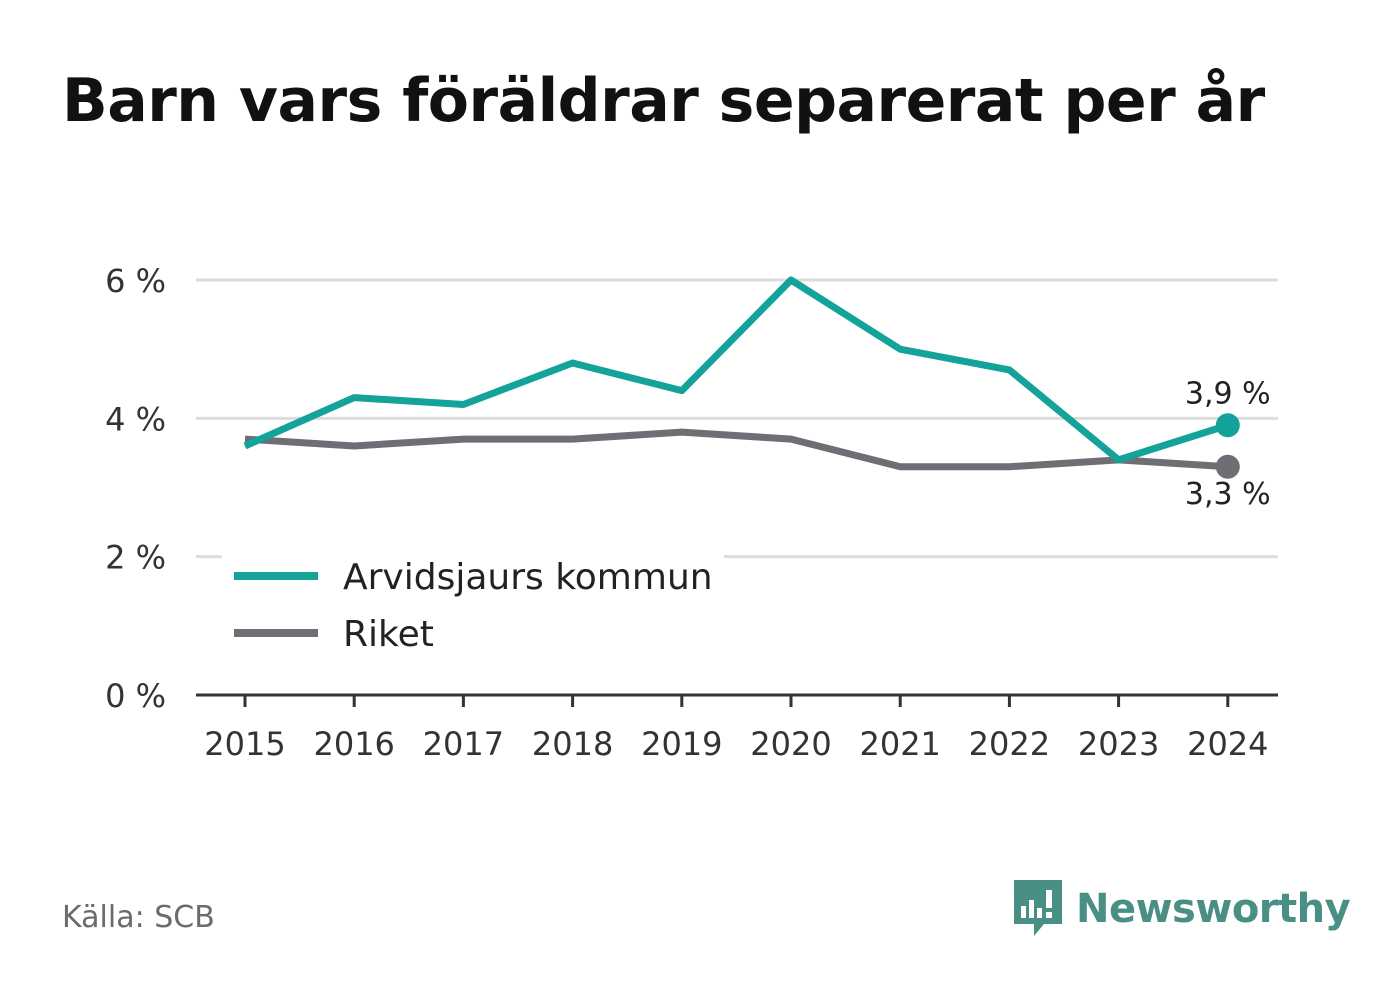 The image size is (1382, 999). I want to click on series-lines, so click(741, 377).